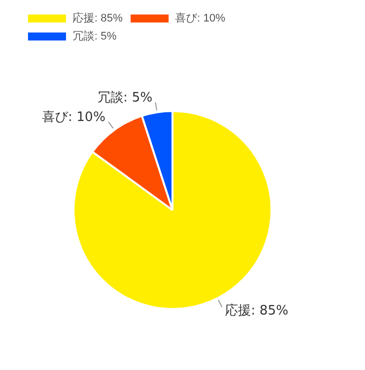 The image size is (365, 370). Describe the element at coordinates (94, 36) in the screenshot. I see `legend-label: 冗談: 5%` at that location.